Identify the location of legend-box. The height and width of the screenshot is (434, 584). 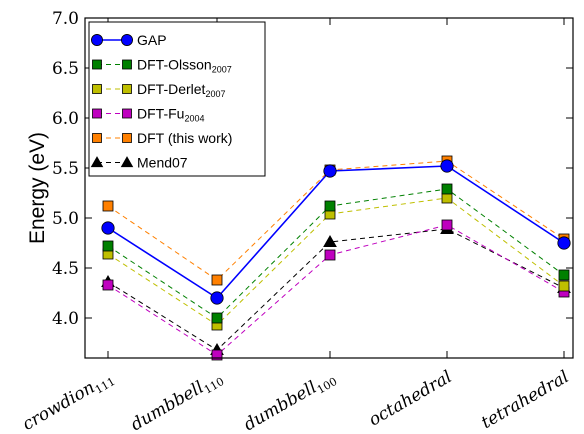
(177, 99).